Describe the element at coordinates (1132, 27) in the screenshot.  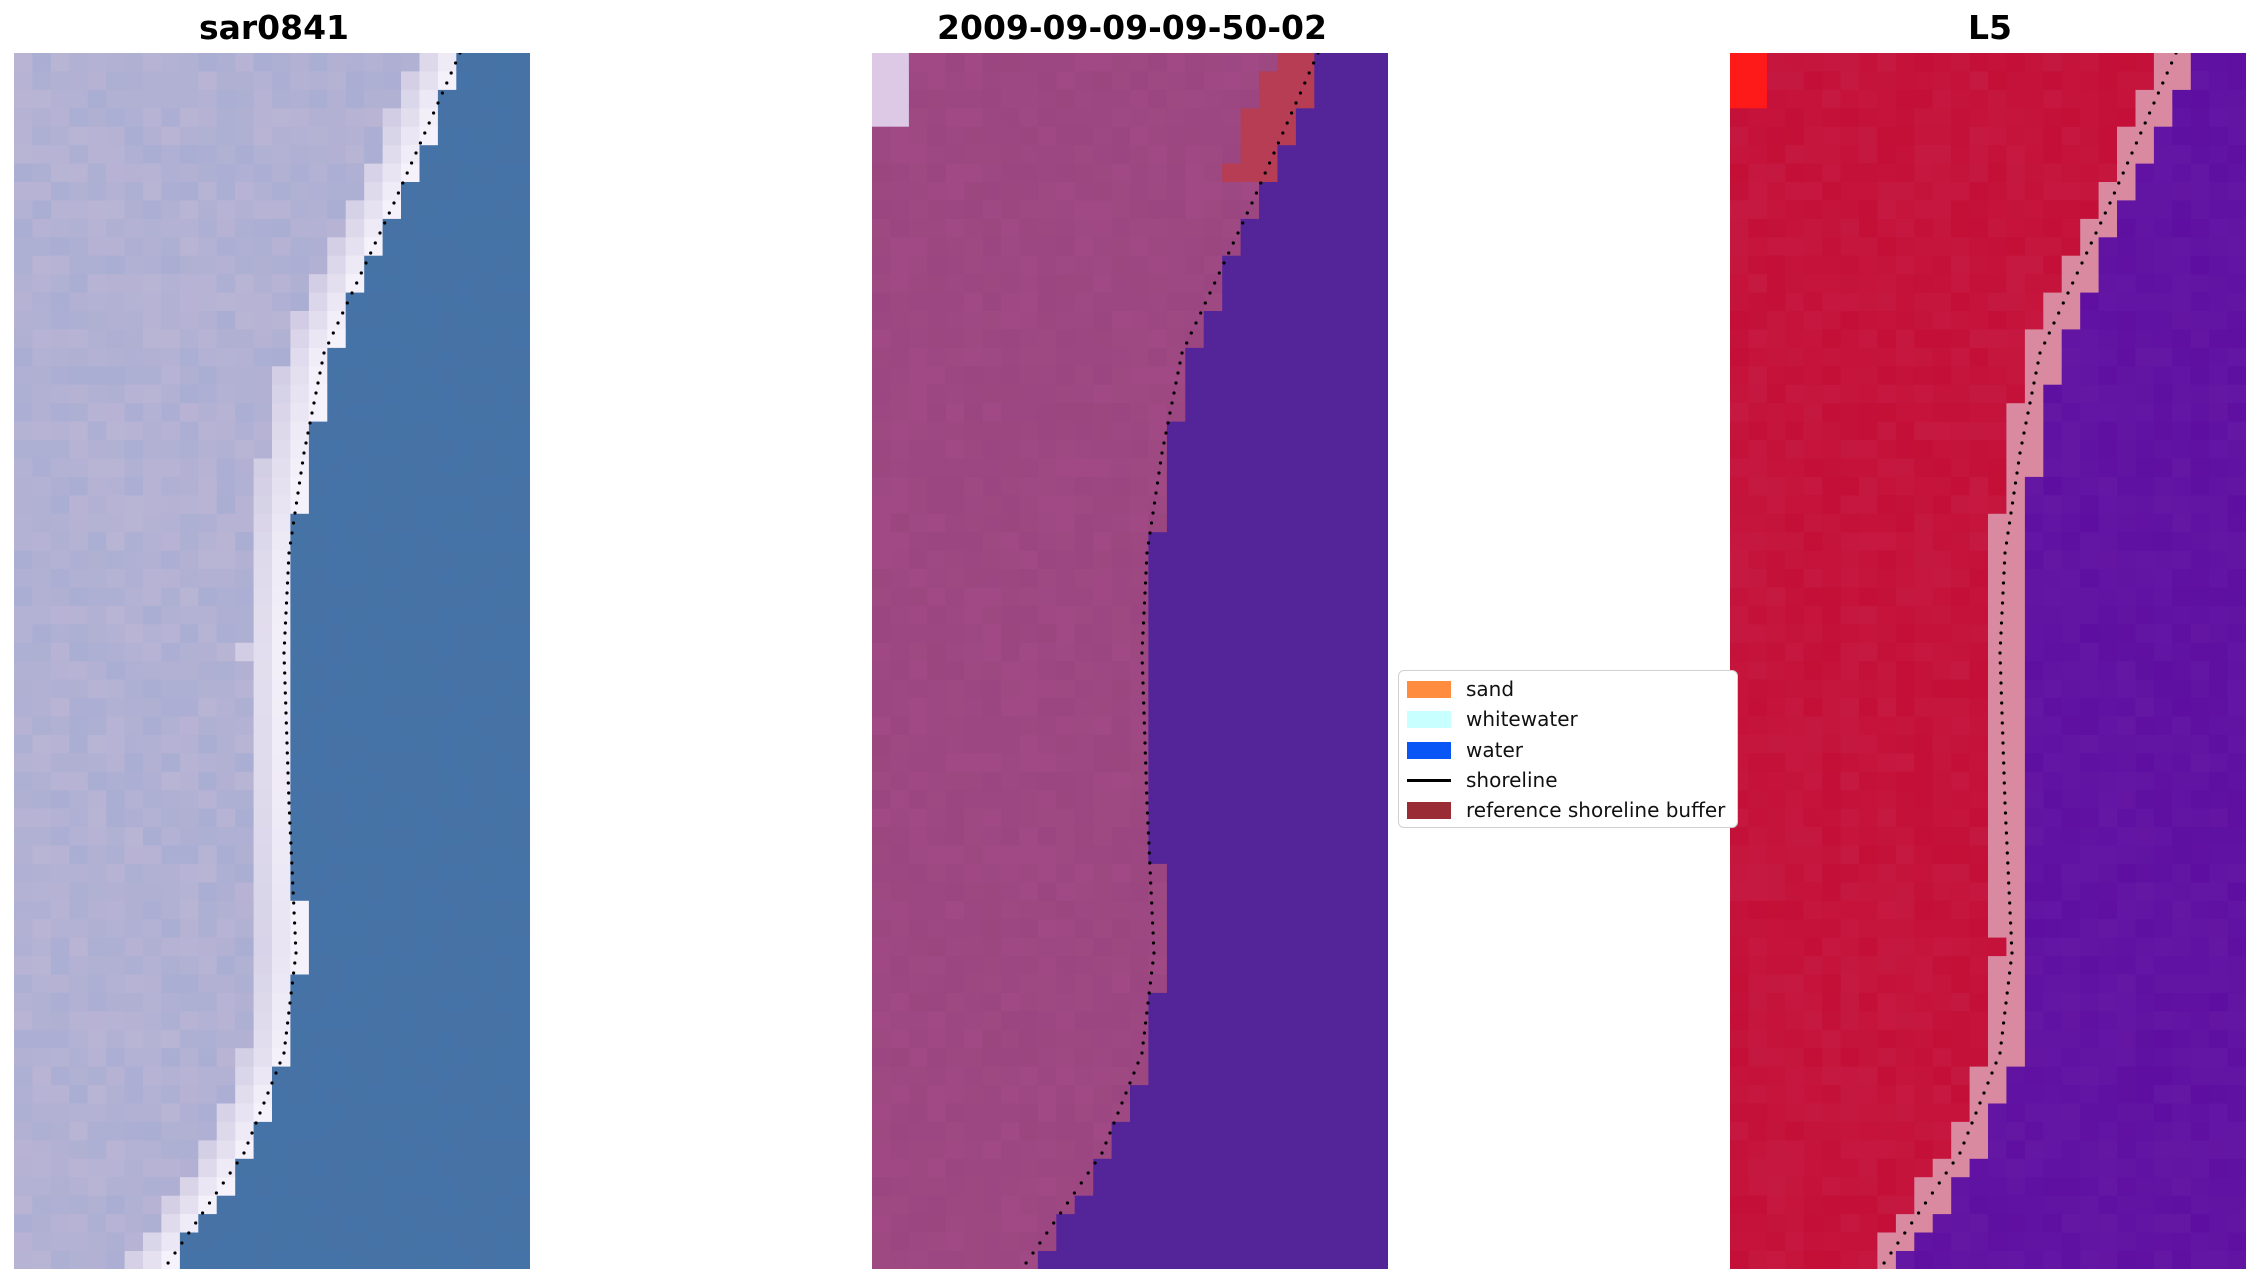
I see `panel-title-classified: 2009-09-09-09-50-02` at that location.